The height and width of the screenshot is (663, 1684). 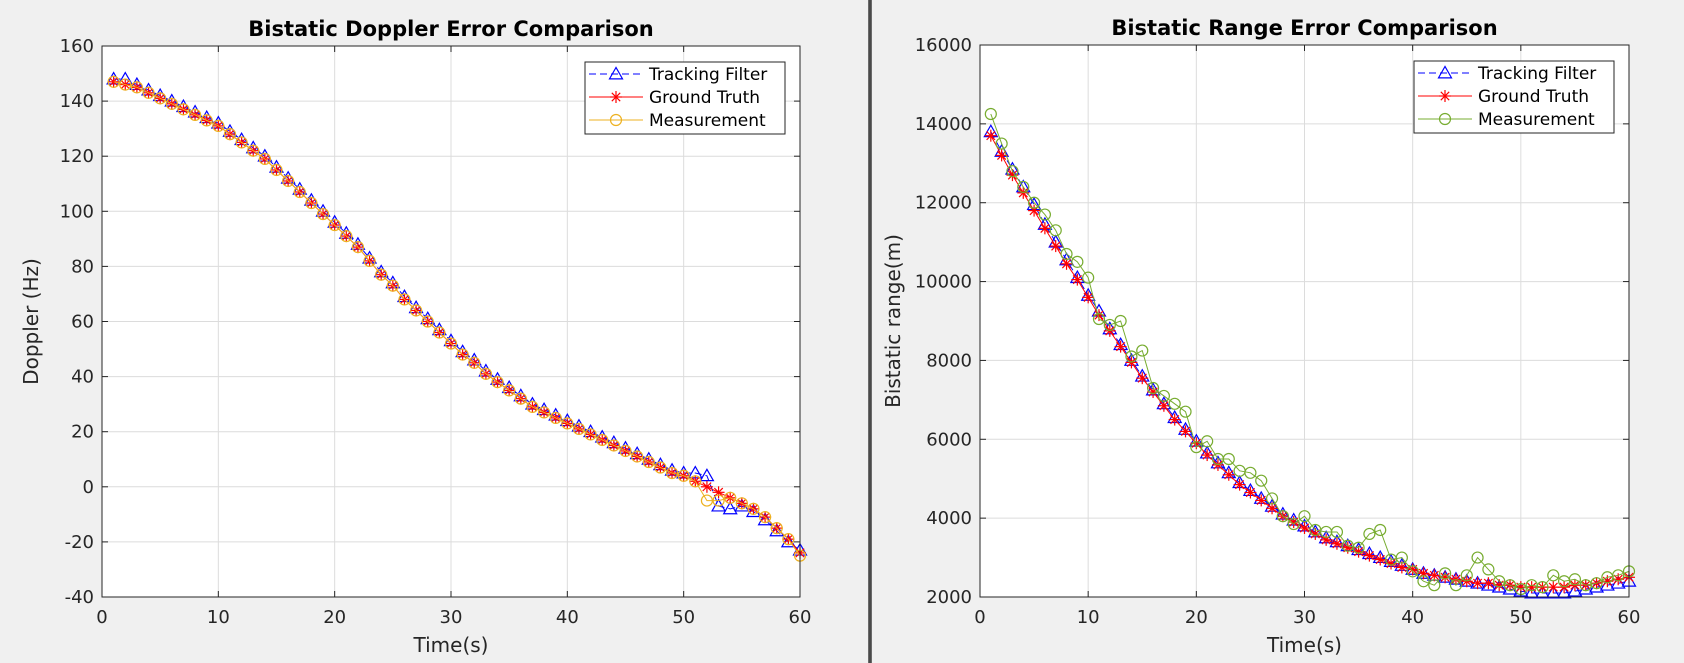 I want to click on y-tick-label: 16000, so click(x=943, y=45).